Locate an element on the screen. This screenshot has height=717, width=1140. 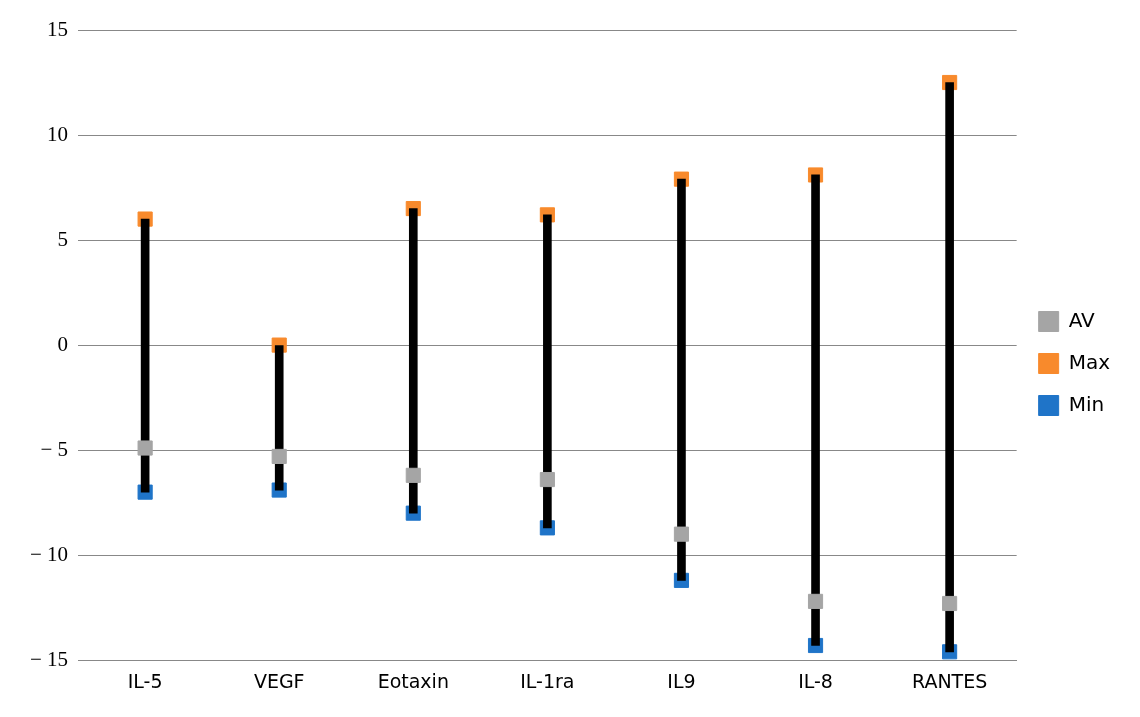
x-tick-label: Eotaxin is located at coordinates (413, 680).